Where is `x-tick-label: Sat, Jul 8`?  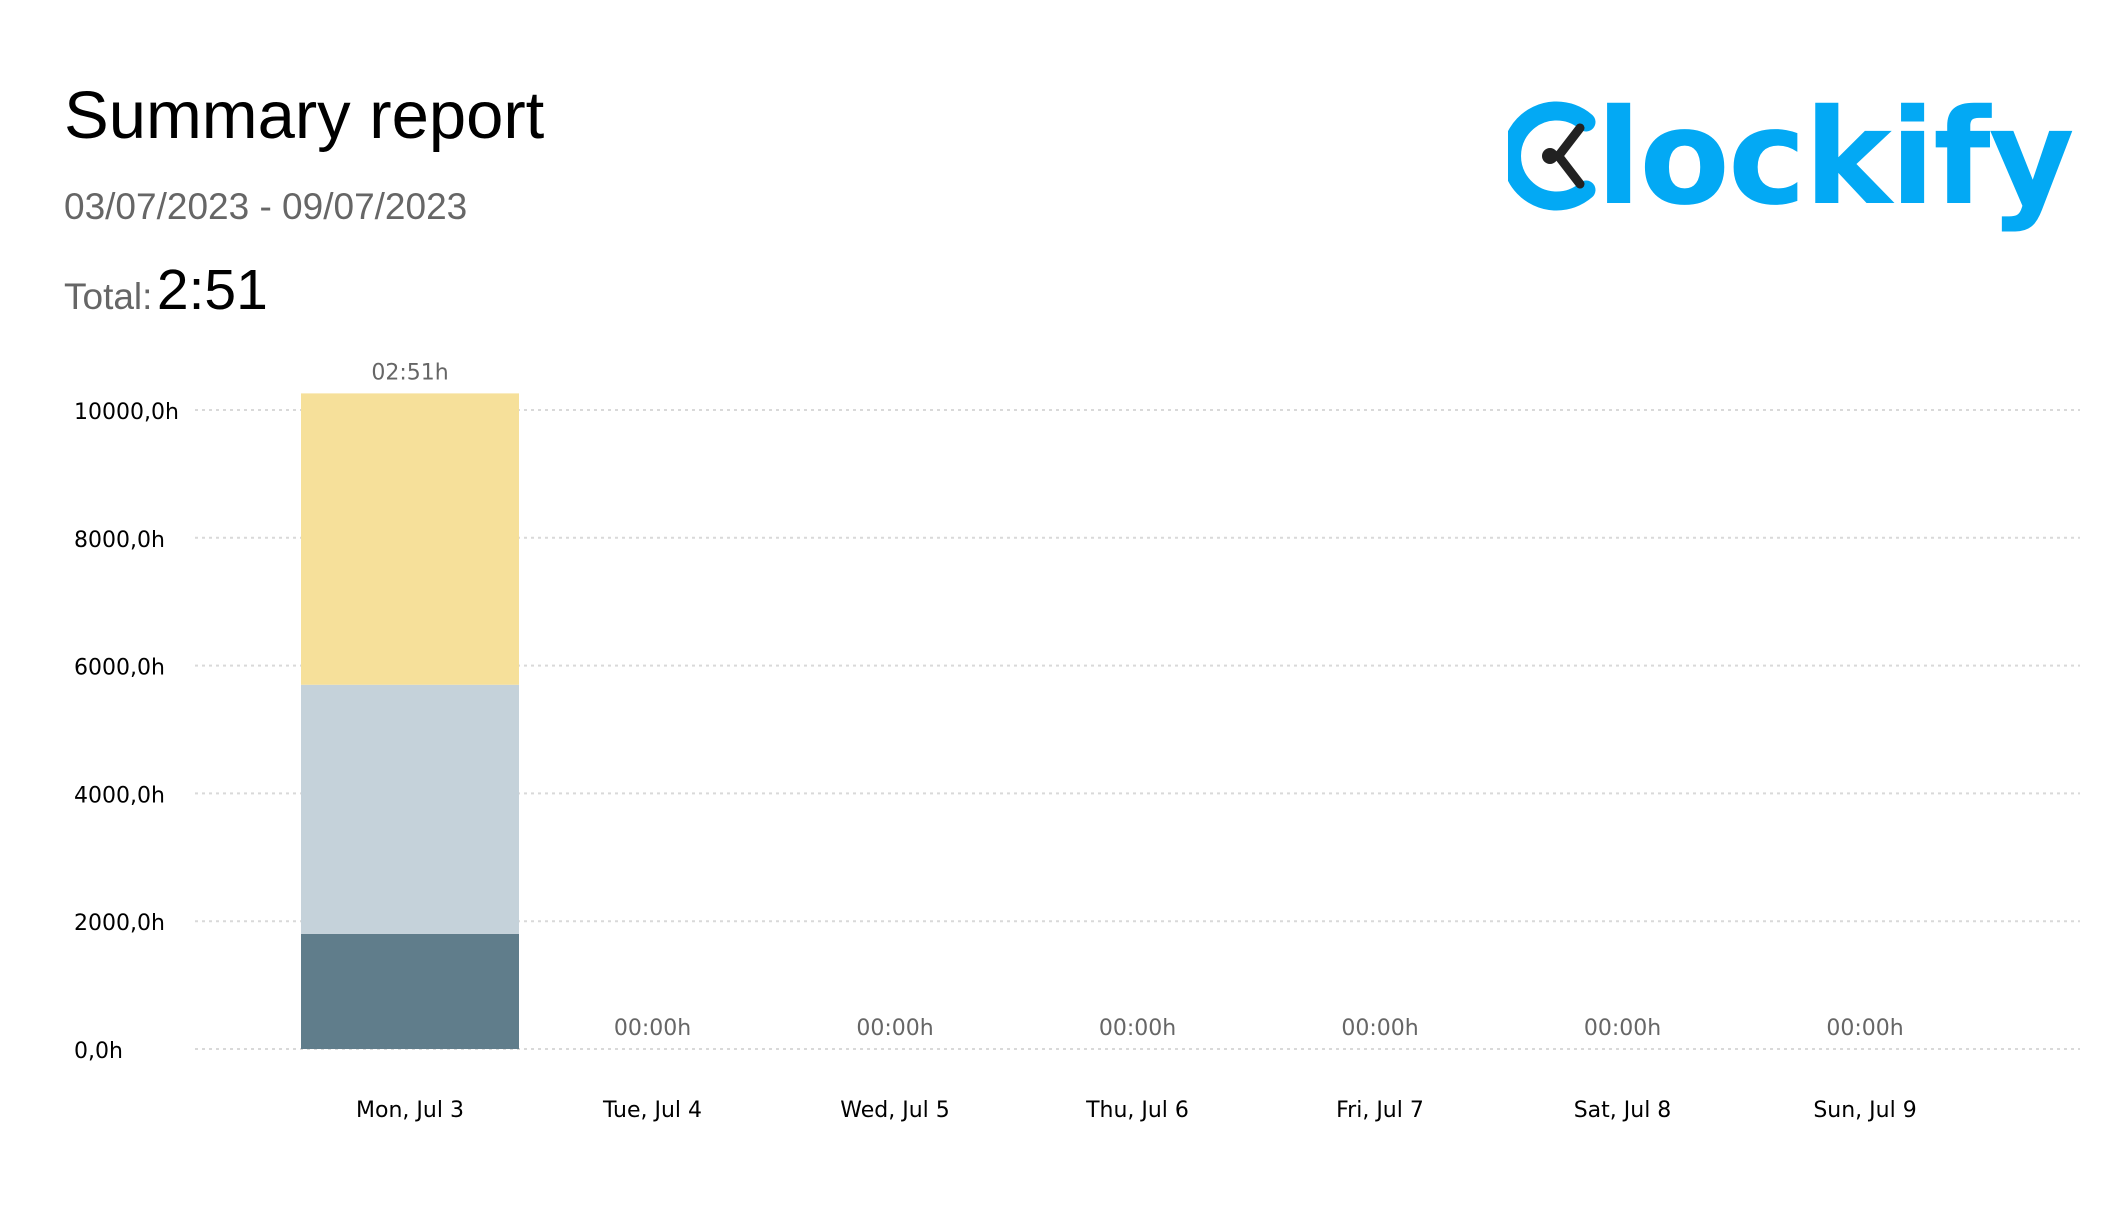 x-tick-label: Sat, Jul 8 is located at coordinates (1623, 1110).